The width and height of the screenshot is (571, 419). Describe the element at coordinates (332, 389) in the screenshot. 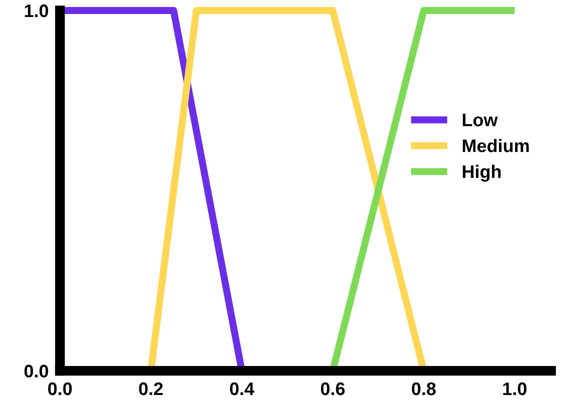

I see `x-tick-label: 0.6` at that location.